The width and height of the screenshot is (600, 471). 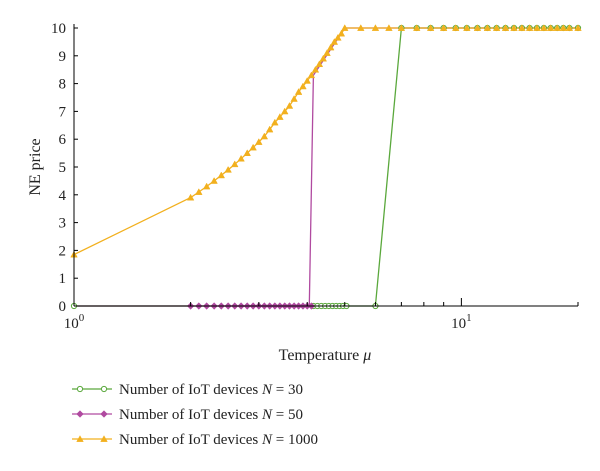 I want to click on y-tick-label: 7, so click(x=63, y=112).